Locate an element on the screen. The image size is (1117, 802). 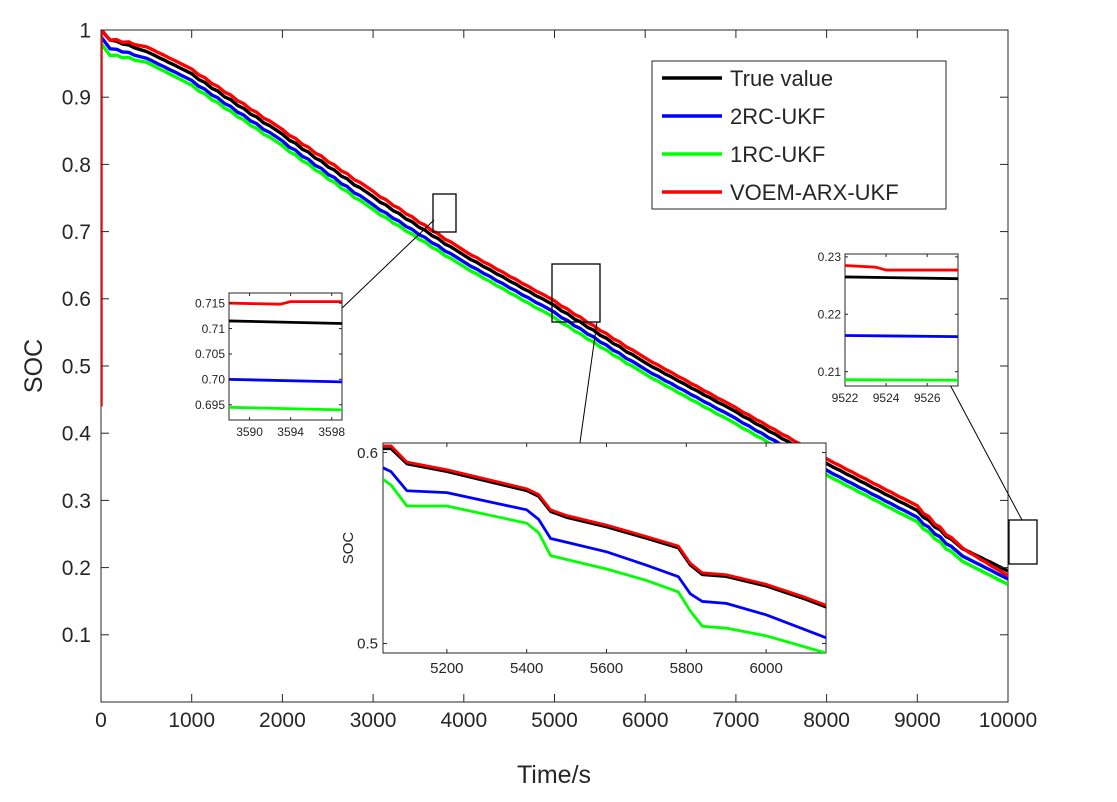
x-tick-label: 0 is located at coordinates (101, 720).